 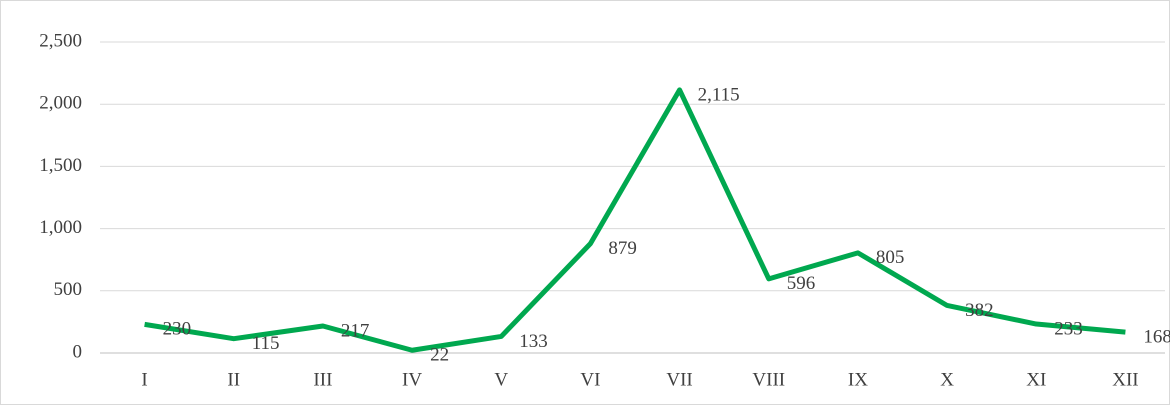 What do you see at coordinates (1036, 379) in the screenshot?
I see `x-tick-label: XI` at bounding box center [1036, 379].